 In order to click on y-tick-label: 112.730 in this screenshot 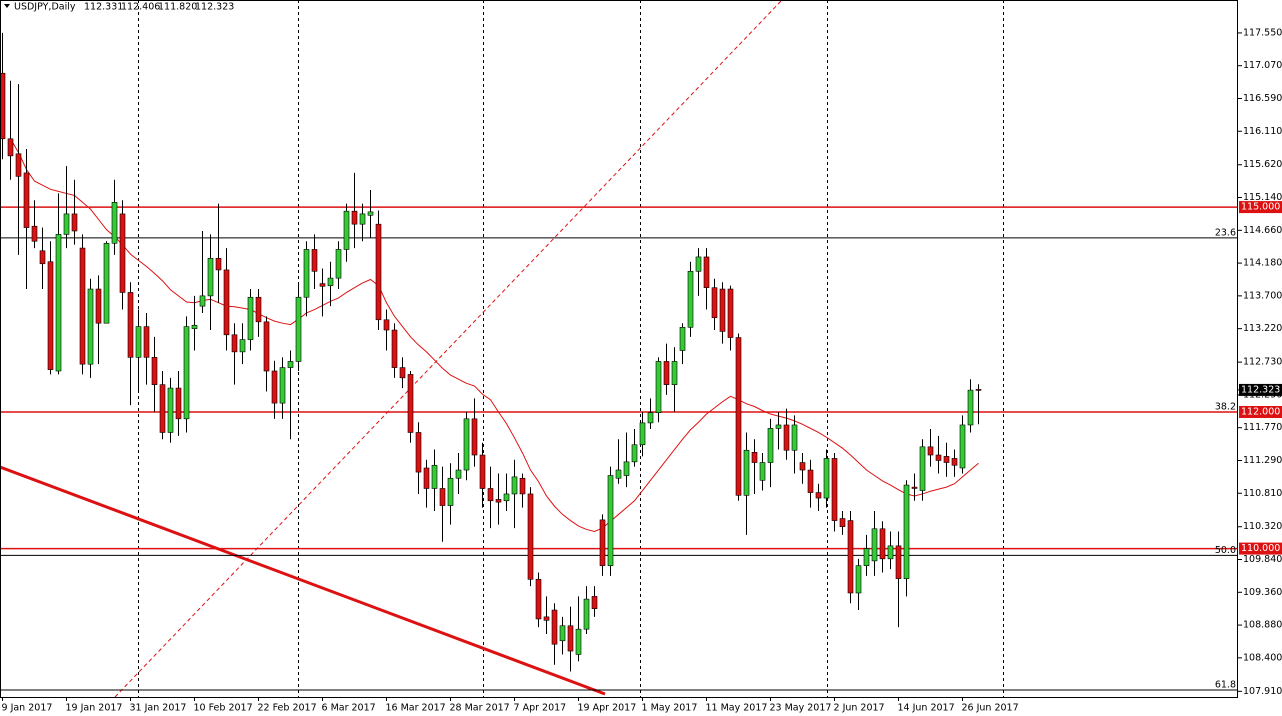, I will do `click(1262, 362)`.